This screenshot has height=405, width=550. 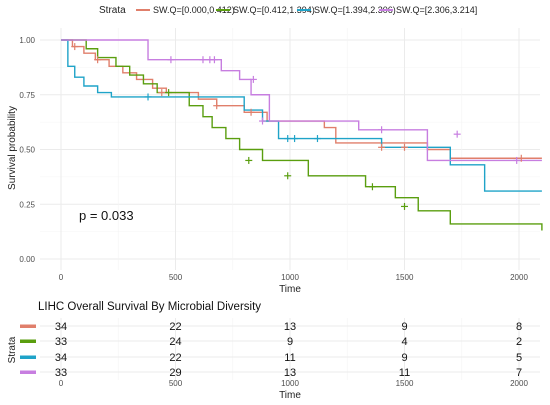 What do you see at coordinates (271, 373) in the screenshot?
I see `risk-table-row: 33 29 13 11 7` at bounding box center [271, 373].